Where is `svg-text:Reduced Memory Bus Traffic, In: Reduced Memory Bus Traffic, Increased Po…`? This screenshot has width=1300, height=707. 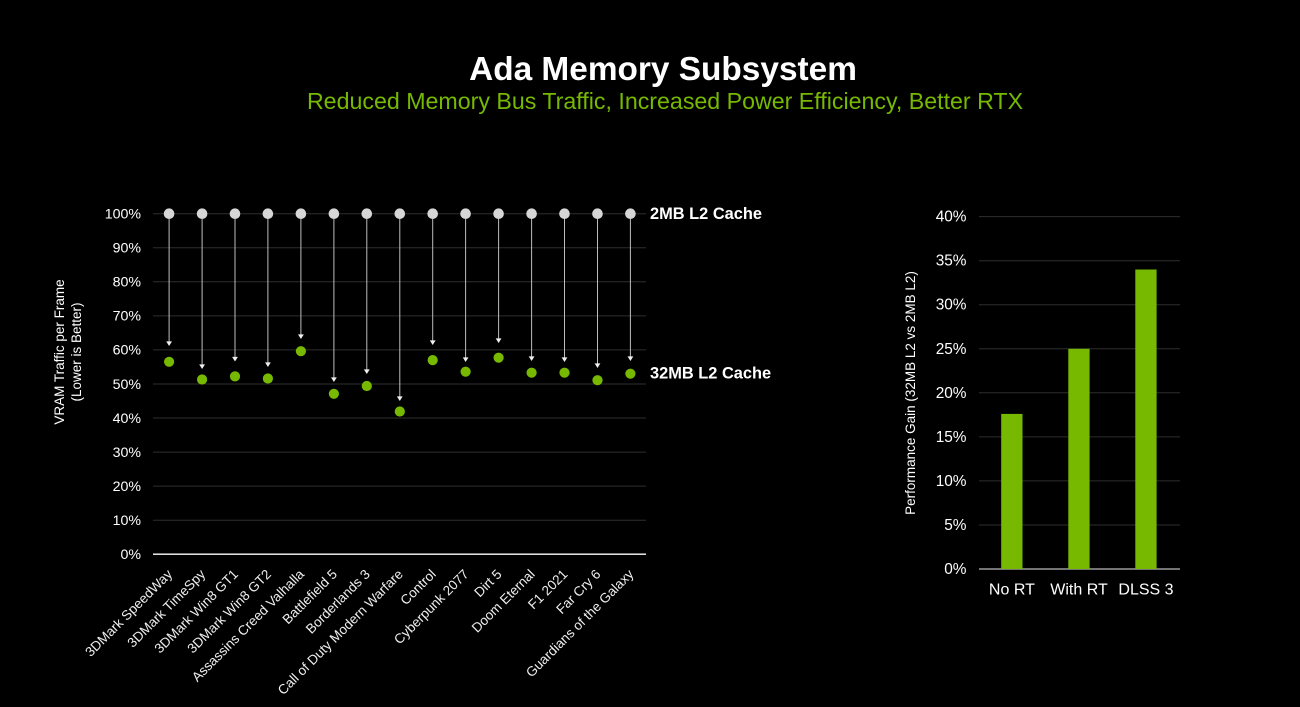
svg-text:Reduced Memory Bus Traffic, In: Reduced Memory Bus Traffic, Increased Po… is located at coordinates (665, 101).